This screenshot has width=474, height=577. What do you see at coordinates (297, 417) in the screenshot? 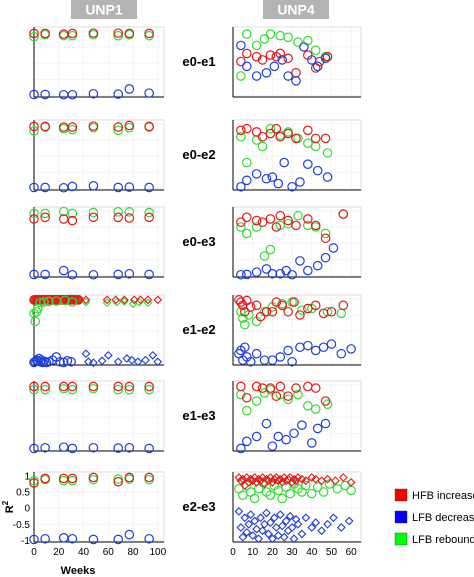
I see `panel-unp4-e1-e3` at bounding box center [297, 417].